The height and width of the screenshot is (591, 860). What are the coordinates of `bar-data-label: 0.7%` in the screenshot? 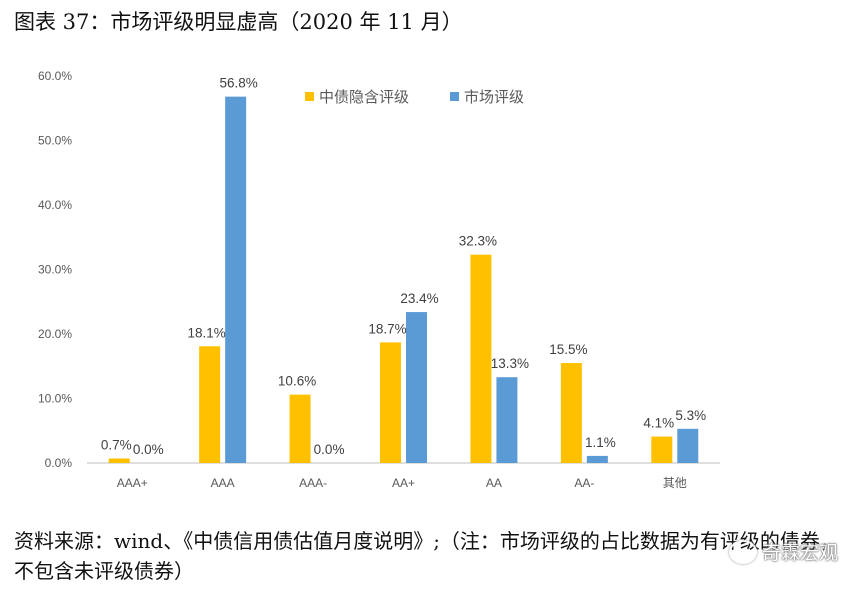 It's located at (116, 444).